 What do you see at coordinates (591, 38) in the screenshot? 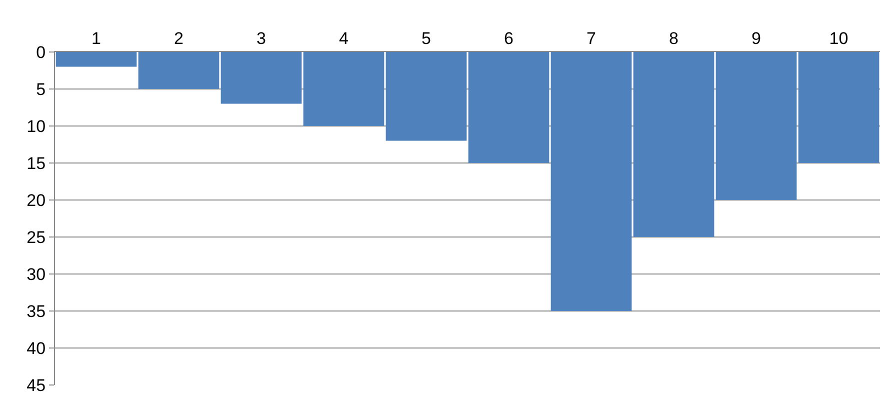
I see `x-tick-label: 7` at bounding box center [591, 38].